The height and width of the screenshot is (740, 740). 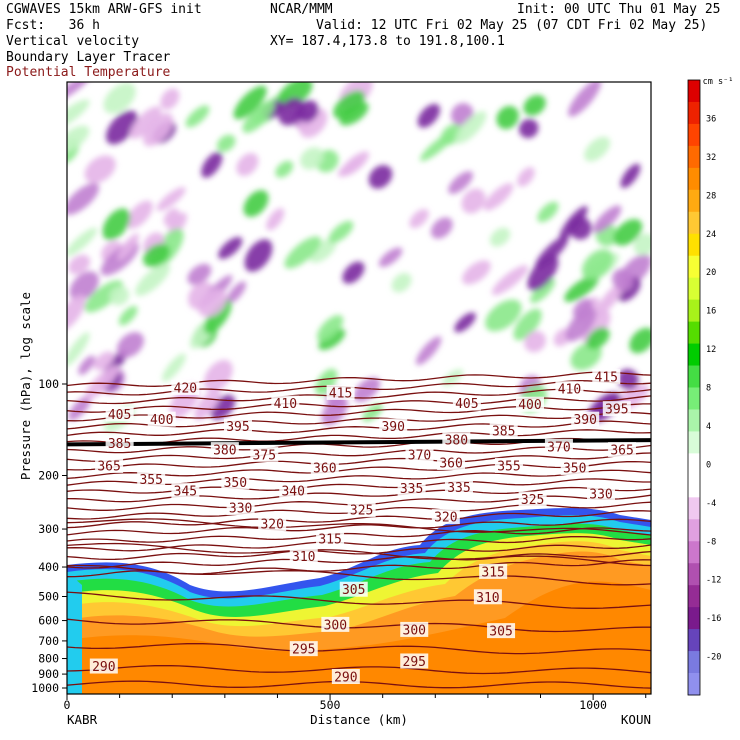 What do you see at coordinates (48, 567) in the screenshot?
I see `y-tick-label: 400` at bounding box center [48, 567].